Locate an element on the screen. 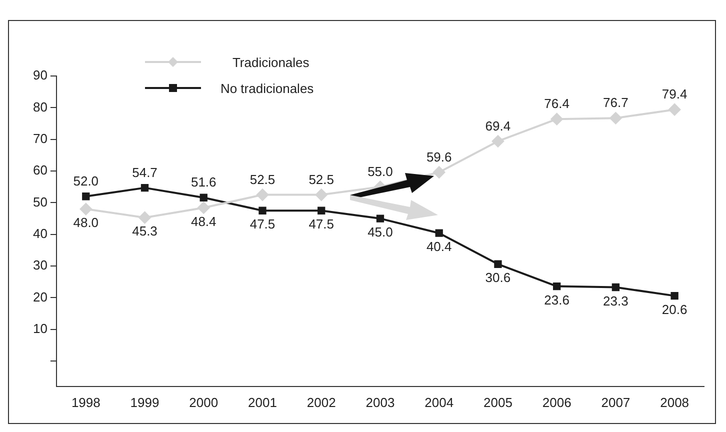 This screenshot has width=726, height=432. data-label: 23.3 is located at coordinates (615, 300).